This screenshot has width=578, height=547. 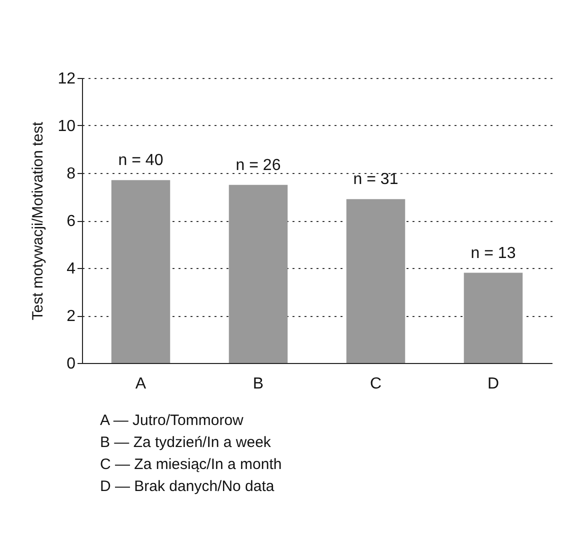 What do you see at coordinates (67, 79) in the screenshot?
I see `y-tick-label: 12` at bounding box center [67, 79].